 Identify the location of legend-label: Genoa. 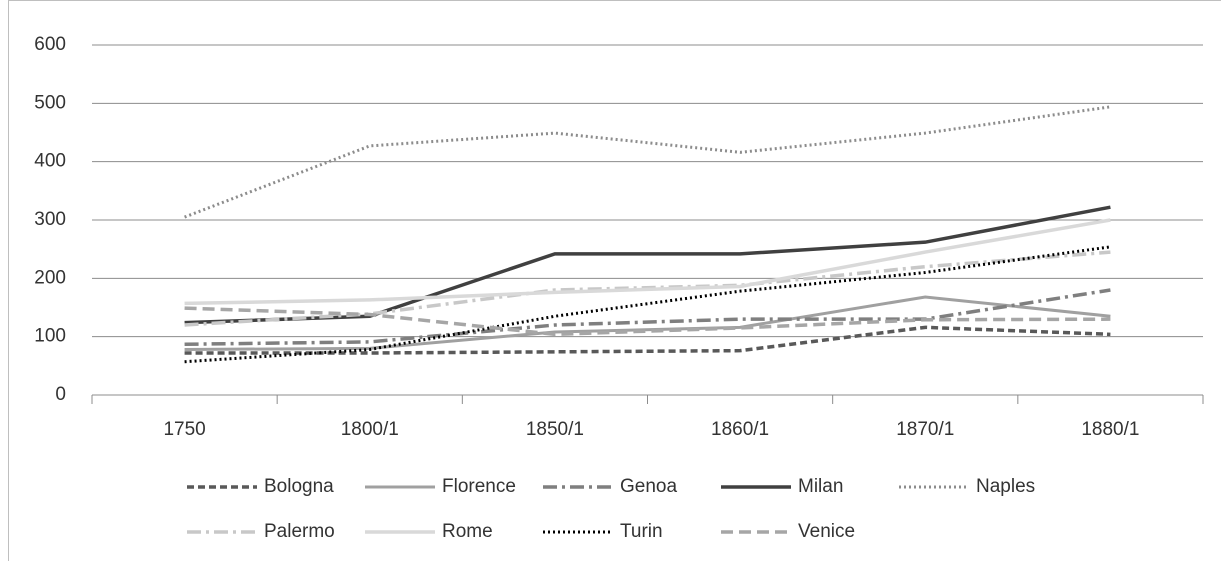
(648, 486).